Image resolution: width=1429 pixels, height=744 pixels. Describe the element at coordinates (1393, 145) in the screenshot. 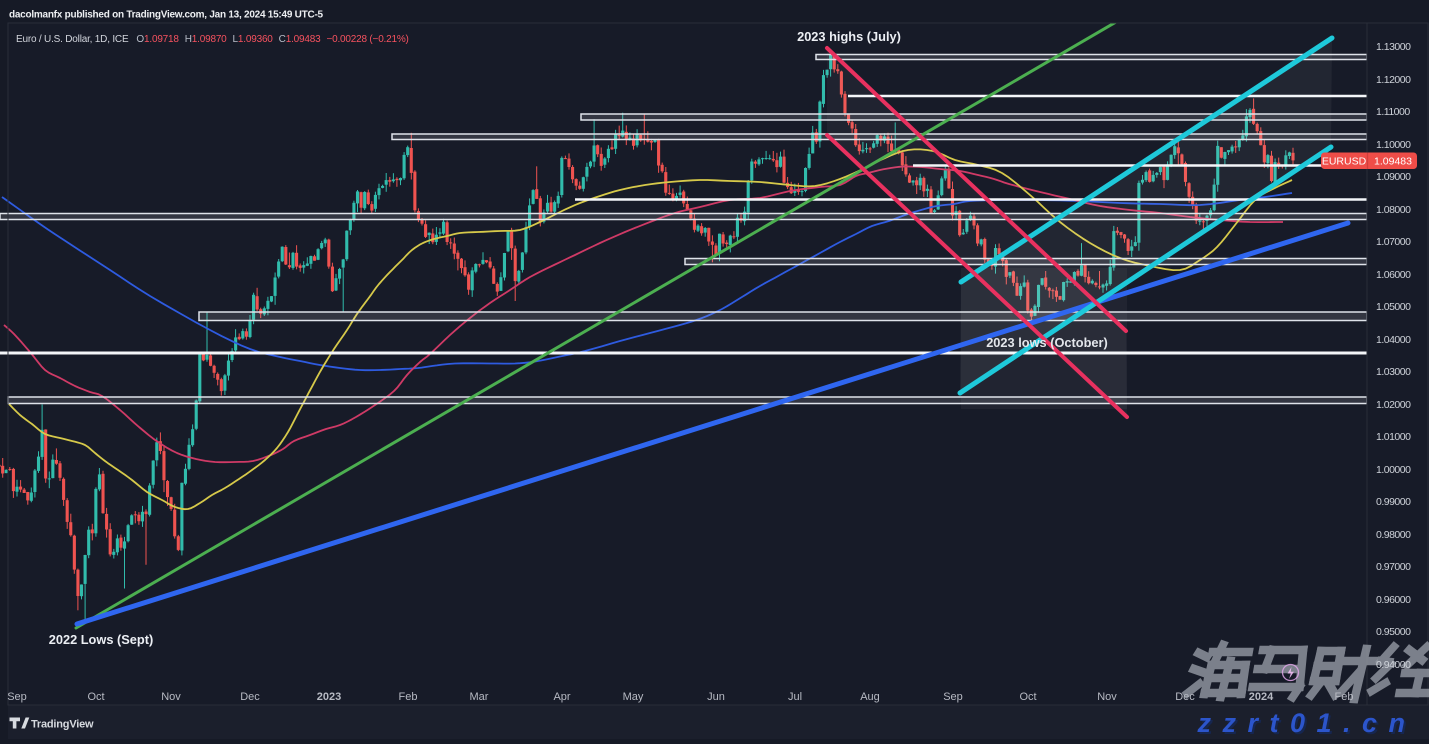

I see `svg-text: 1.10000` at that location.